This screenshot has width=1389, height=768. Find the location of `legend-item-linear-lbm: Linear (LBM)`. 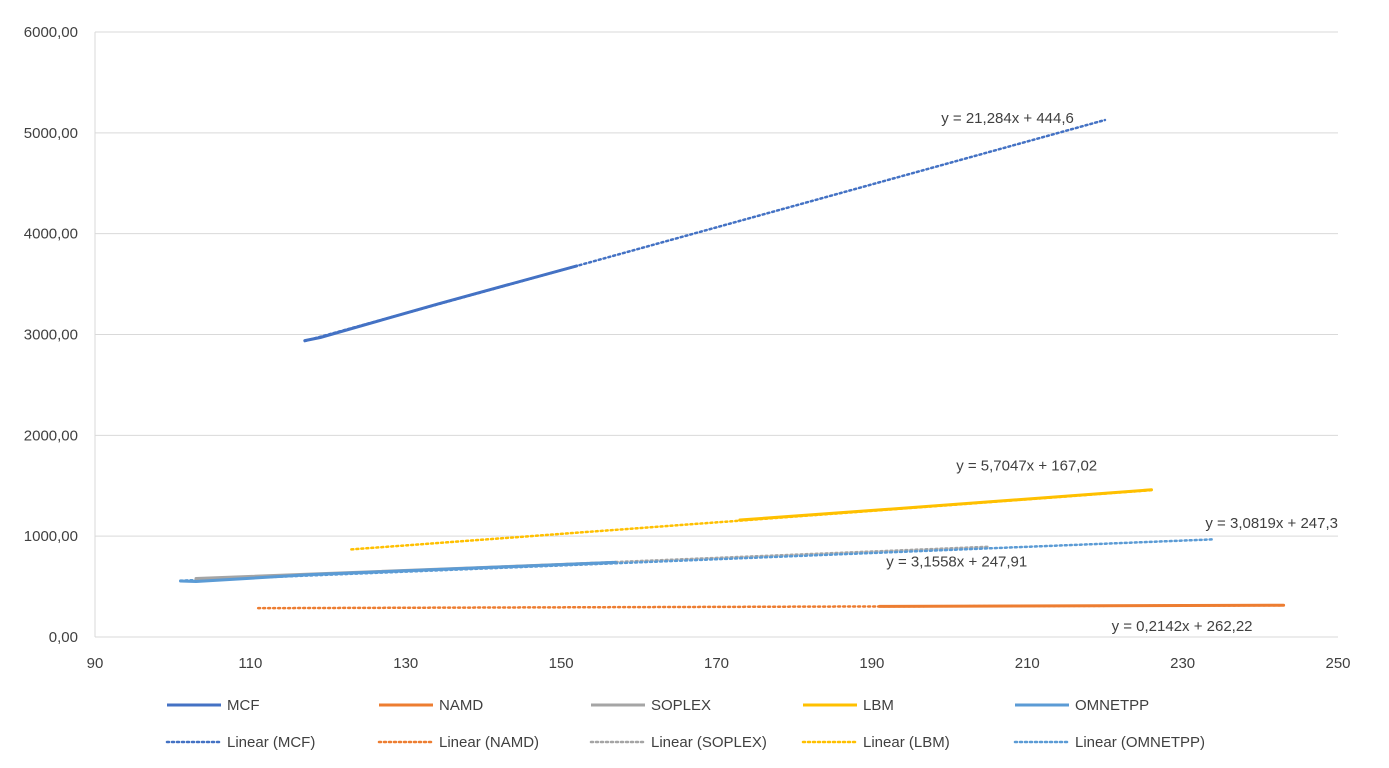

legend-item-linear-lbm: Linear (LBM) is located at coordinates (875, 742).